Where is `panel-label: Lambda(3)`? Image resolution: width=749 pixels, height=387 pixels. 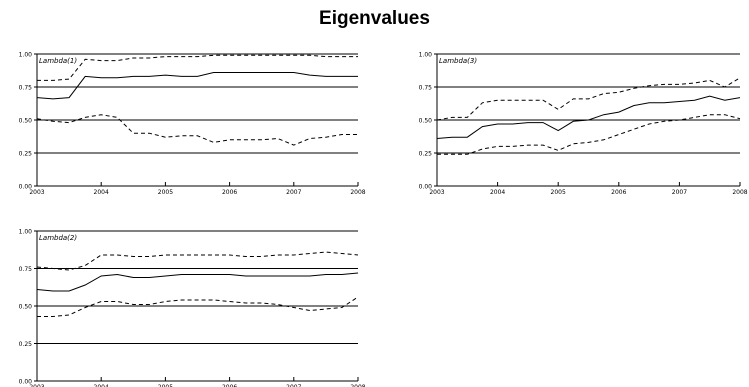
panel-label: Lambda(3) is located at coordinates (458, 61).